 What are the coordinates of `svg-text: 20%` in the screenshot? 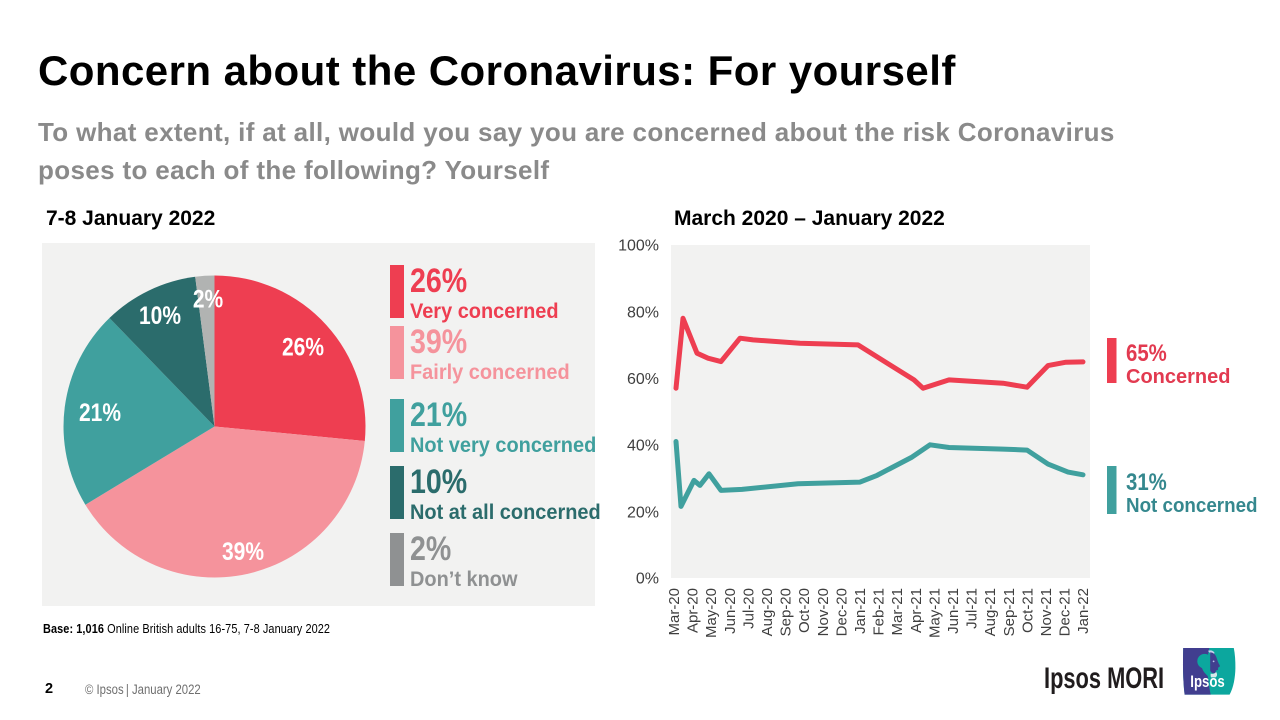 It's located at (643, 513).